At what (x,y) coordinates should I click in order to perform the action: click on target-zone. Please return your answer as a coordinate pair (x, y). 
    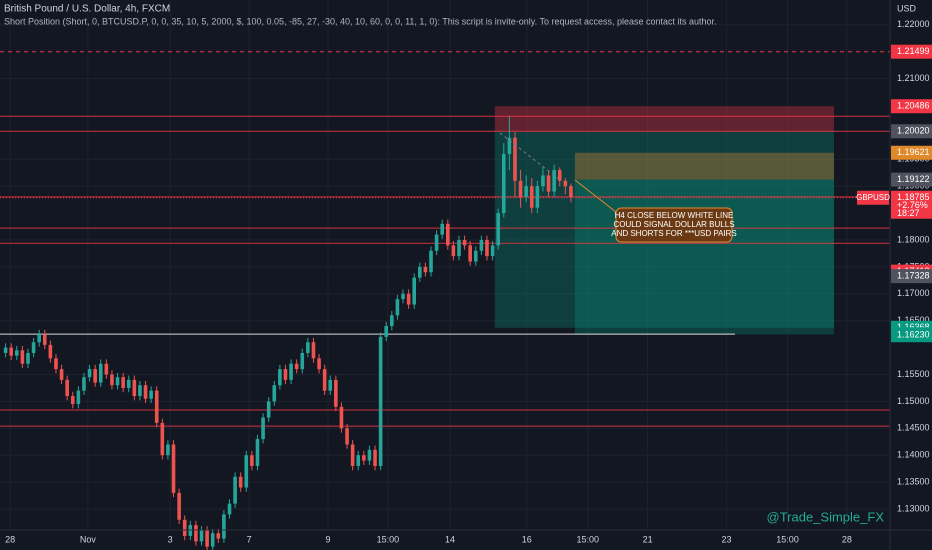
    Looking at the image, I should click on (704, 257).